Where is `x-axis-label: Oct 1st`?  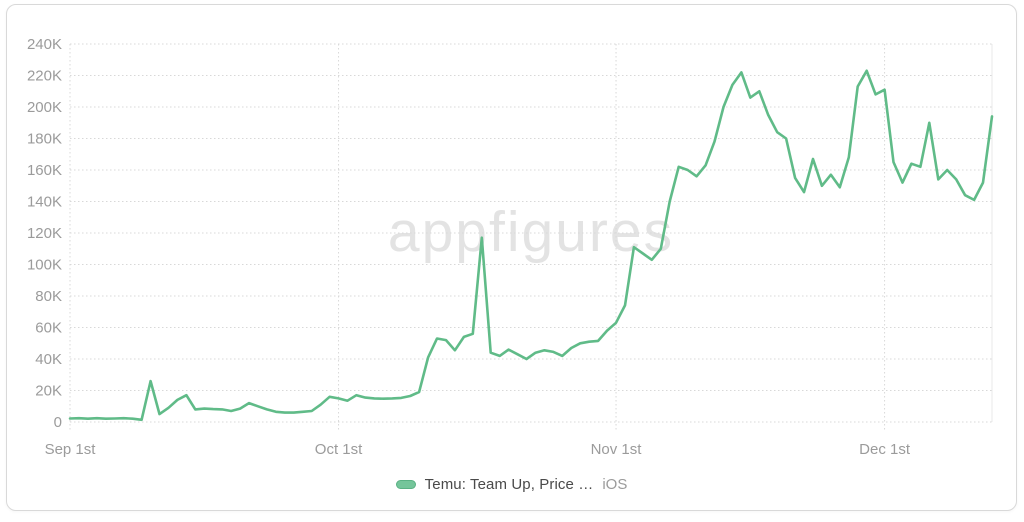 x-axis-label: Oct 1st is located at coordinates (339, 449).